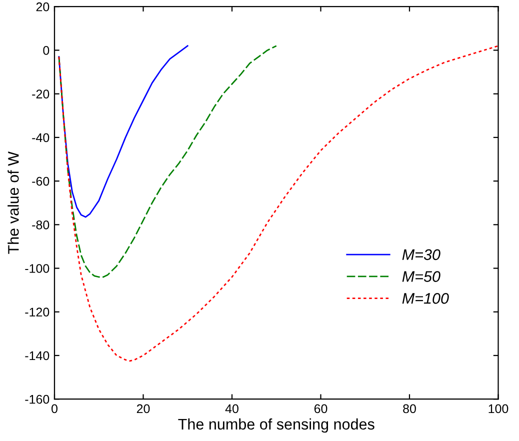  Describe the element at coordinates (321, 409) in the screenshot. I see `x-tick-label: 60` at that location.